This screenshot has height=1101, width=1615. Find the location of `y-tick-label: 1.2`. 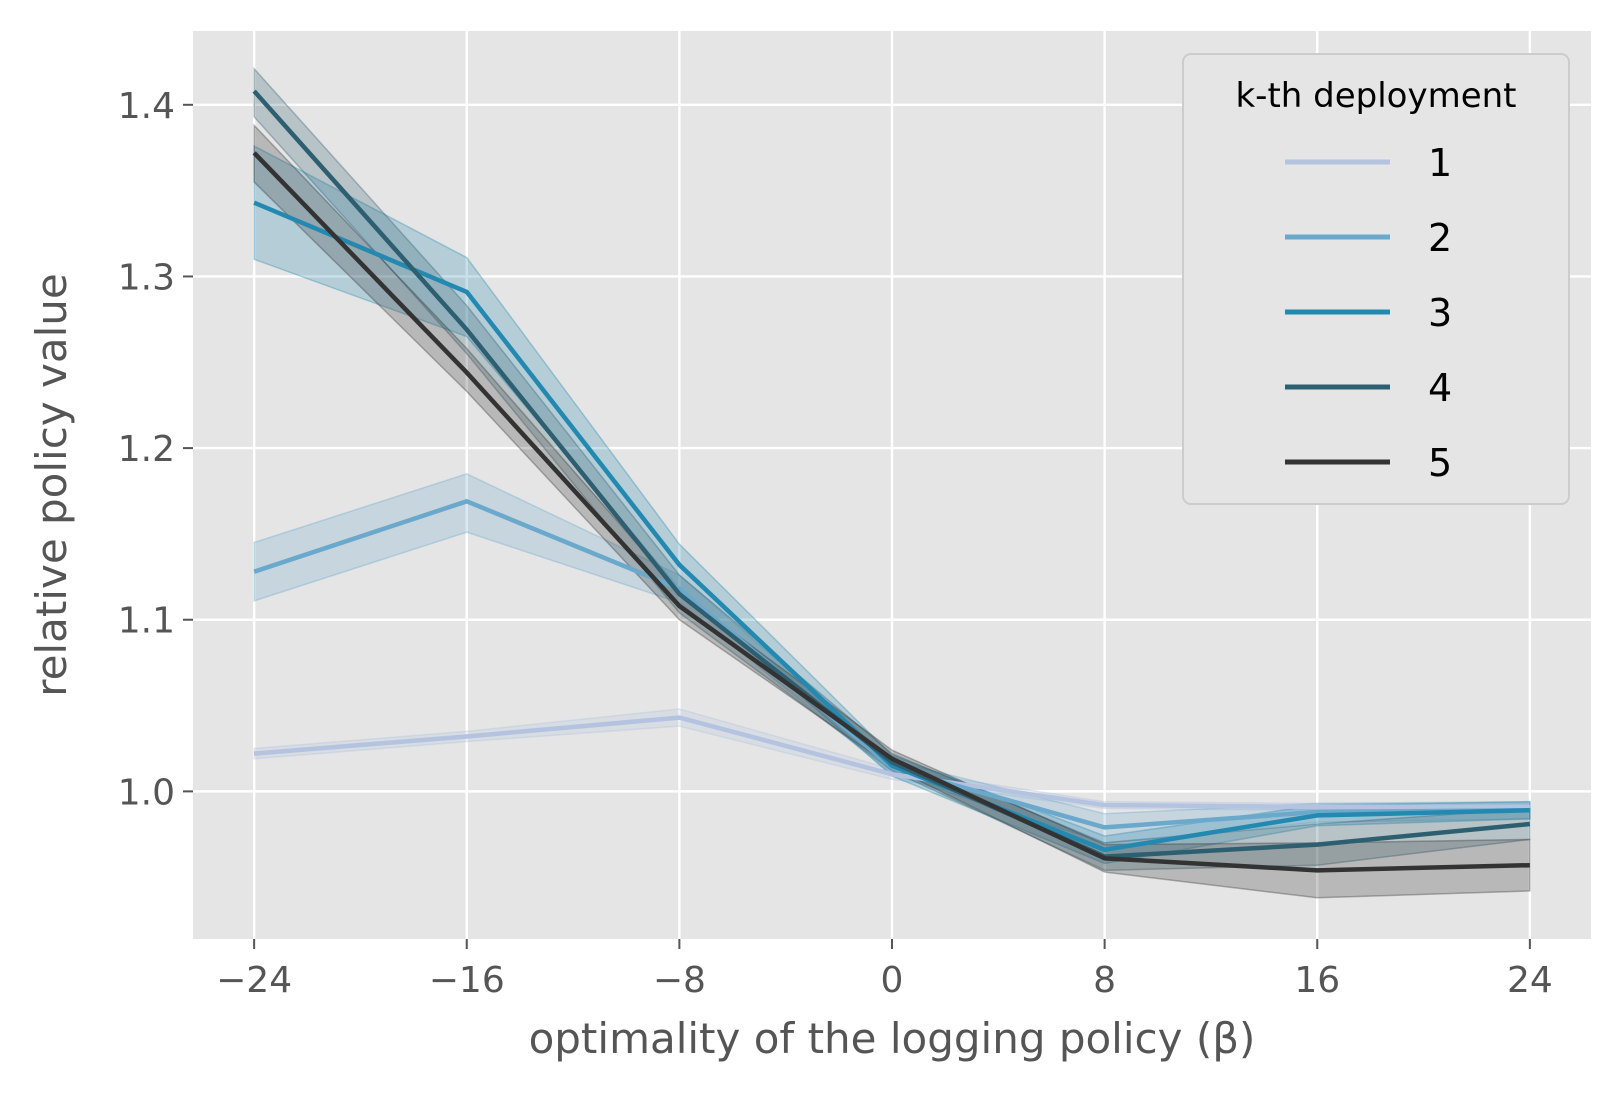

y-tick-label: 1.2 is located at coordinates (146, 449).